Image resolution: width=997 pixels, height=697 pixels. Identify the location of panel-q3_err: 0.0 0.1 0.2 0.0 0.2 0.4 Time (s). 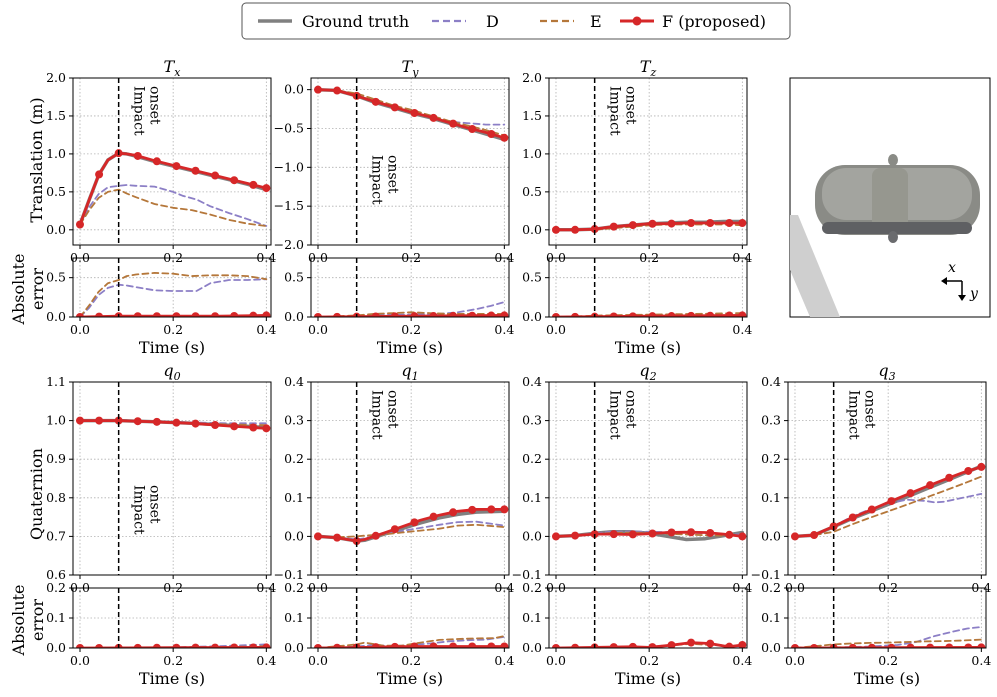
(876, 634).